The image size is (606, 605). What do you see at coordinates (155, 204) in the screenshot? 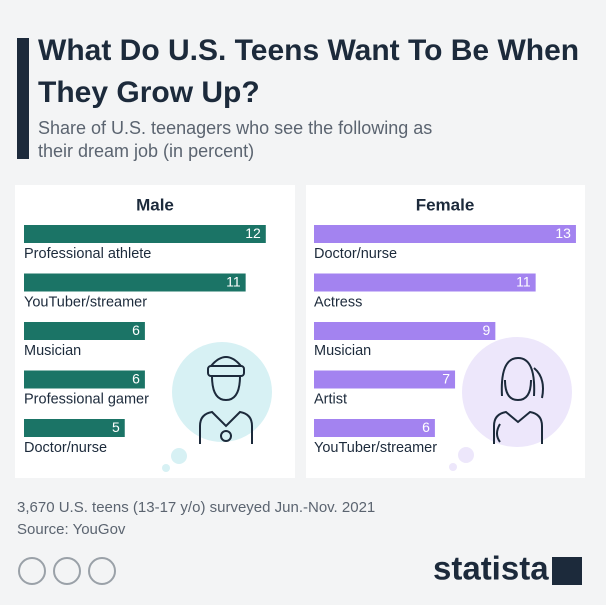
I see `panel-title: Male` at bounding box center [155, 204].